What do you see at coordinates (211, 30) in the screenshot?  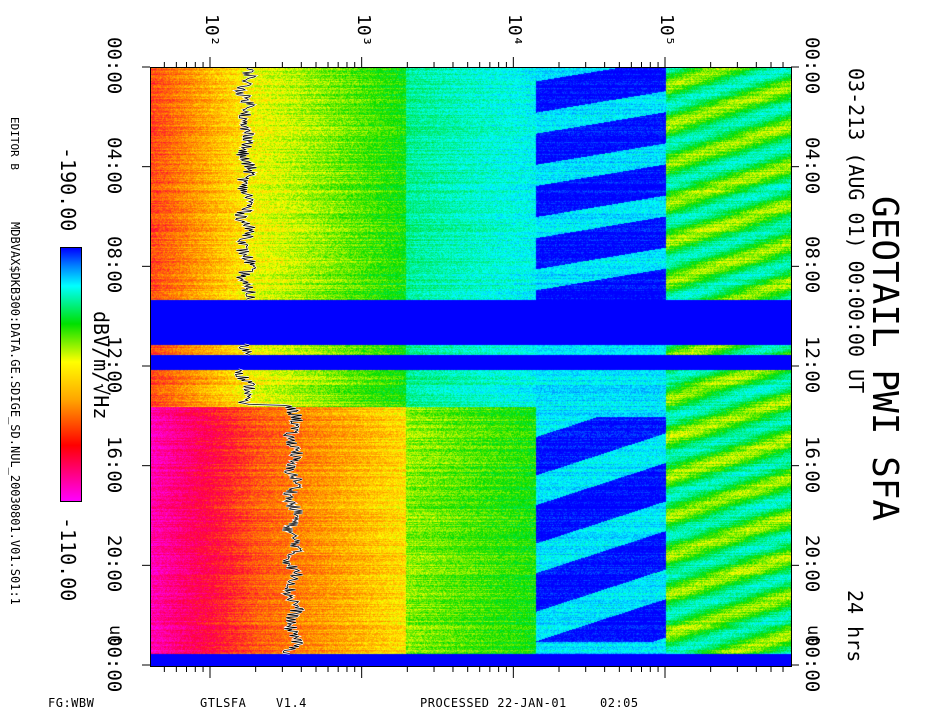 I see `x-tick-label: 10²` at bounding box center [211, 30].